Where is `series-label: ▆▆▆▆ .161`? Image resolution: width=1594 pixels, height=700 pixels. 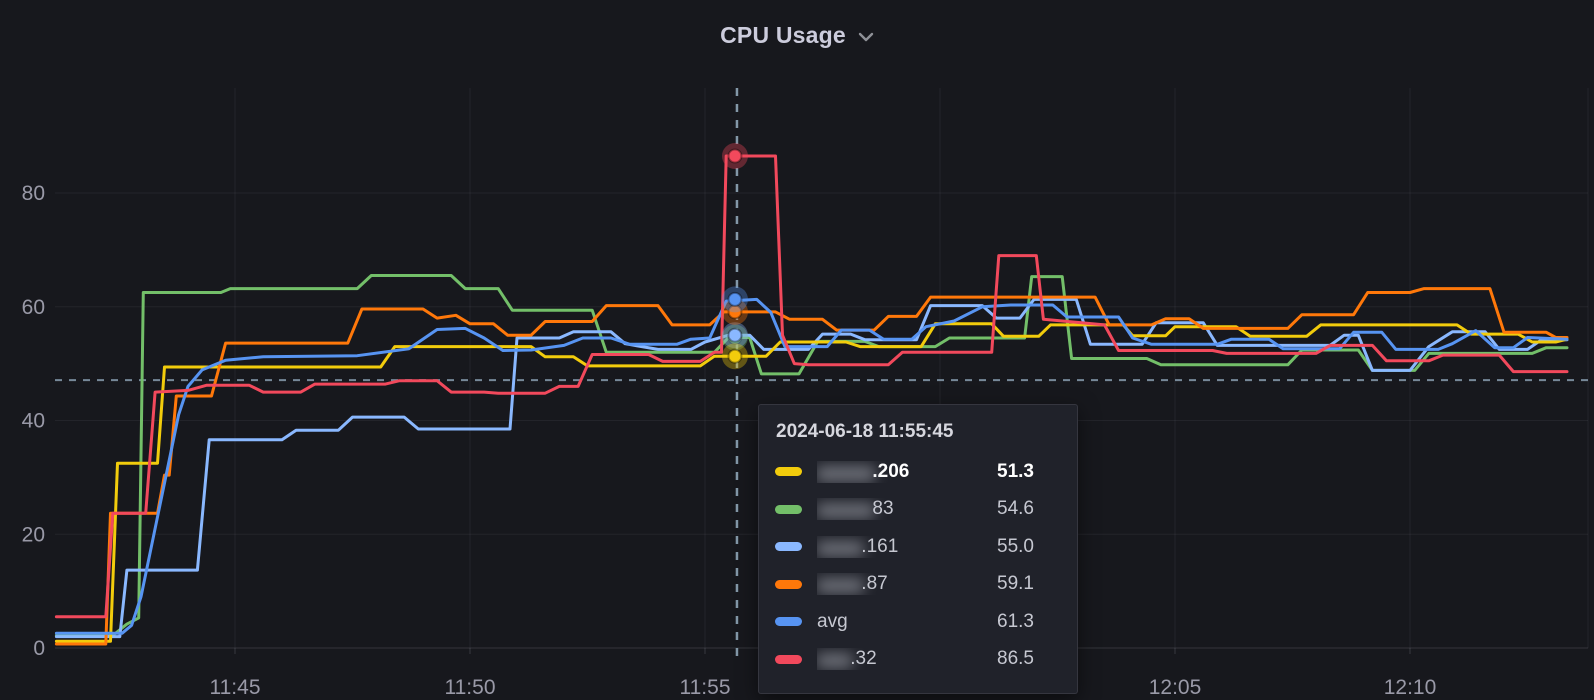
series-label: ▆▆▆▆ .161 is located at coordinates (898, 547).